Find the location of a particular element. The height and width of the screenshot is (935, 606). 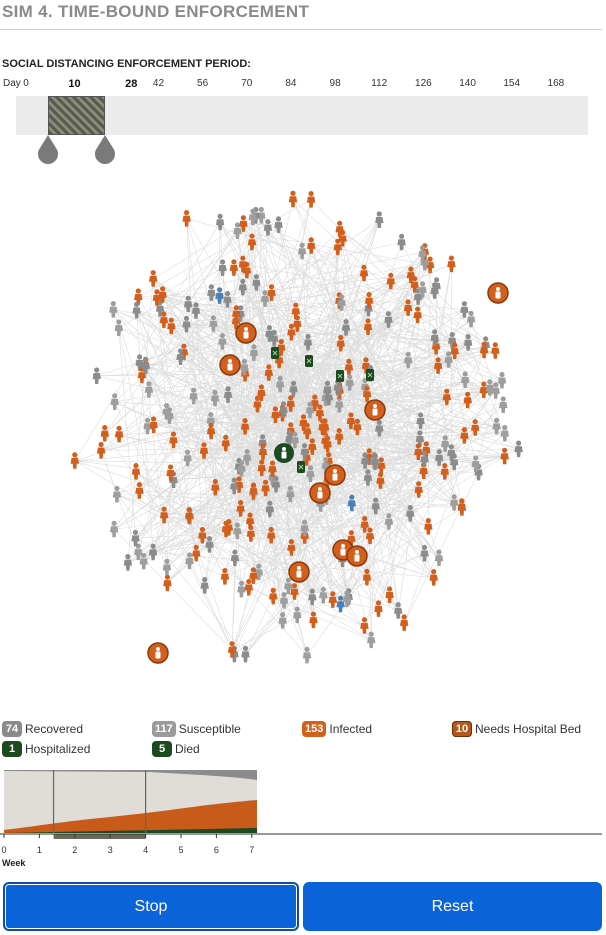

needs-bed-count: 10 is located at coordinates (462, 729).